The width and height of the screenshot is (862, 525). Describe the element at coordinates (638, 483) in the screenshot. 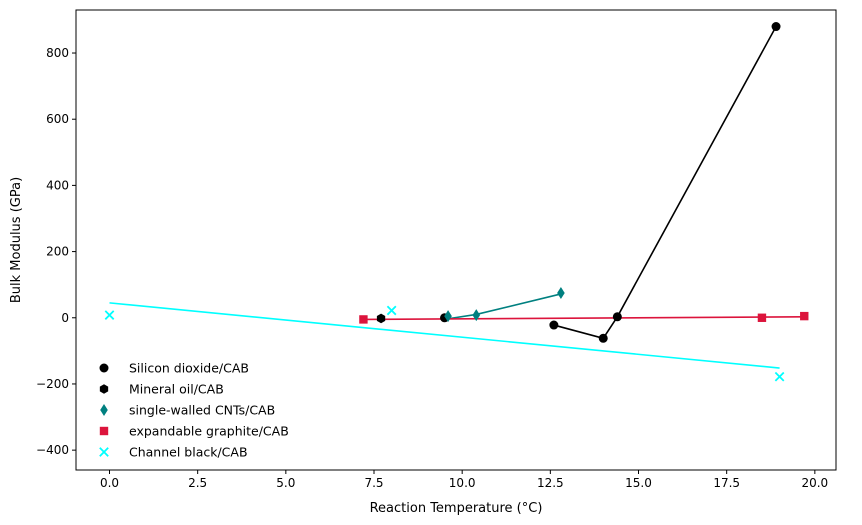

I see `x-tick-label: 15.0` at that location.